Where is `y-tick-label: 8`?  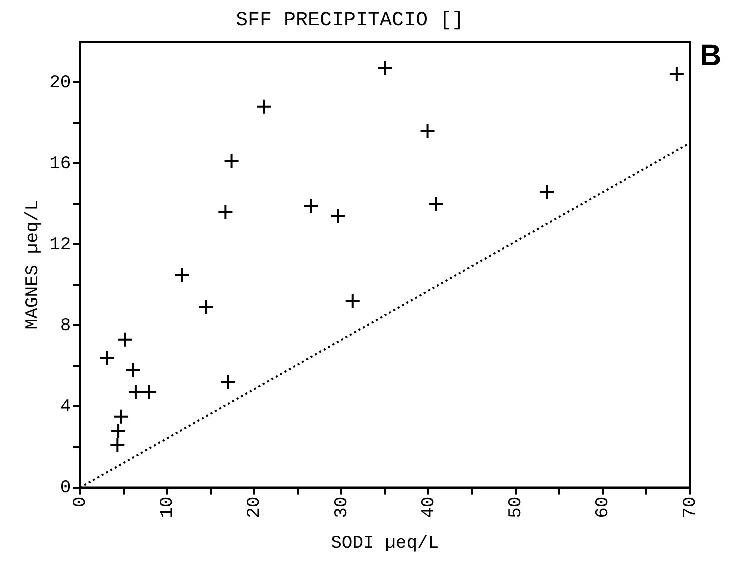 y-tick-label: 8 is located at coordinates (66, 326).